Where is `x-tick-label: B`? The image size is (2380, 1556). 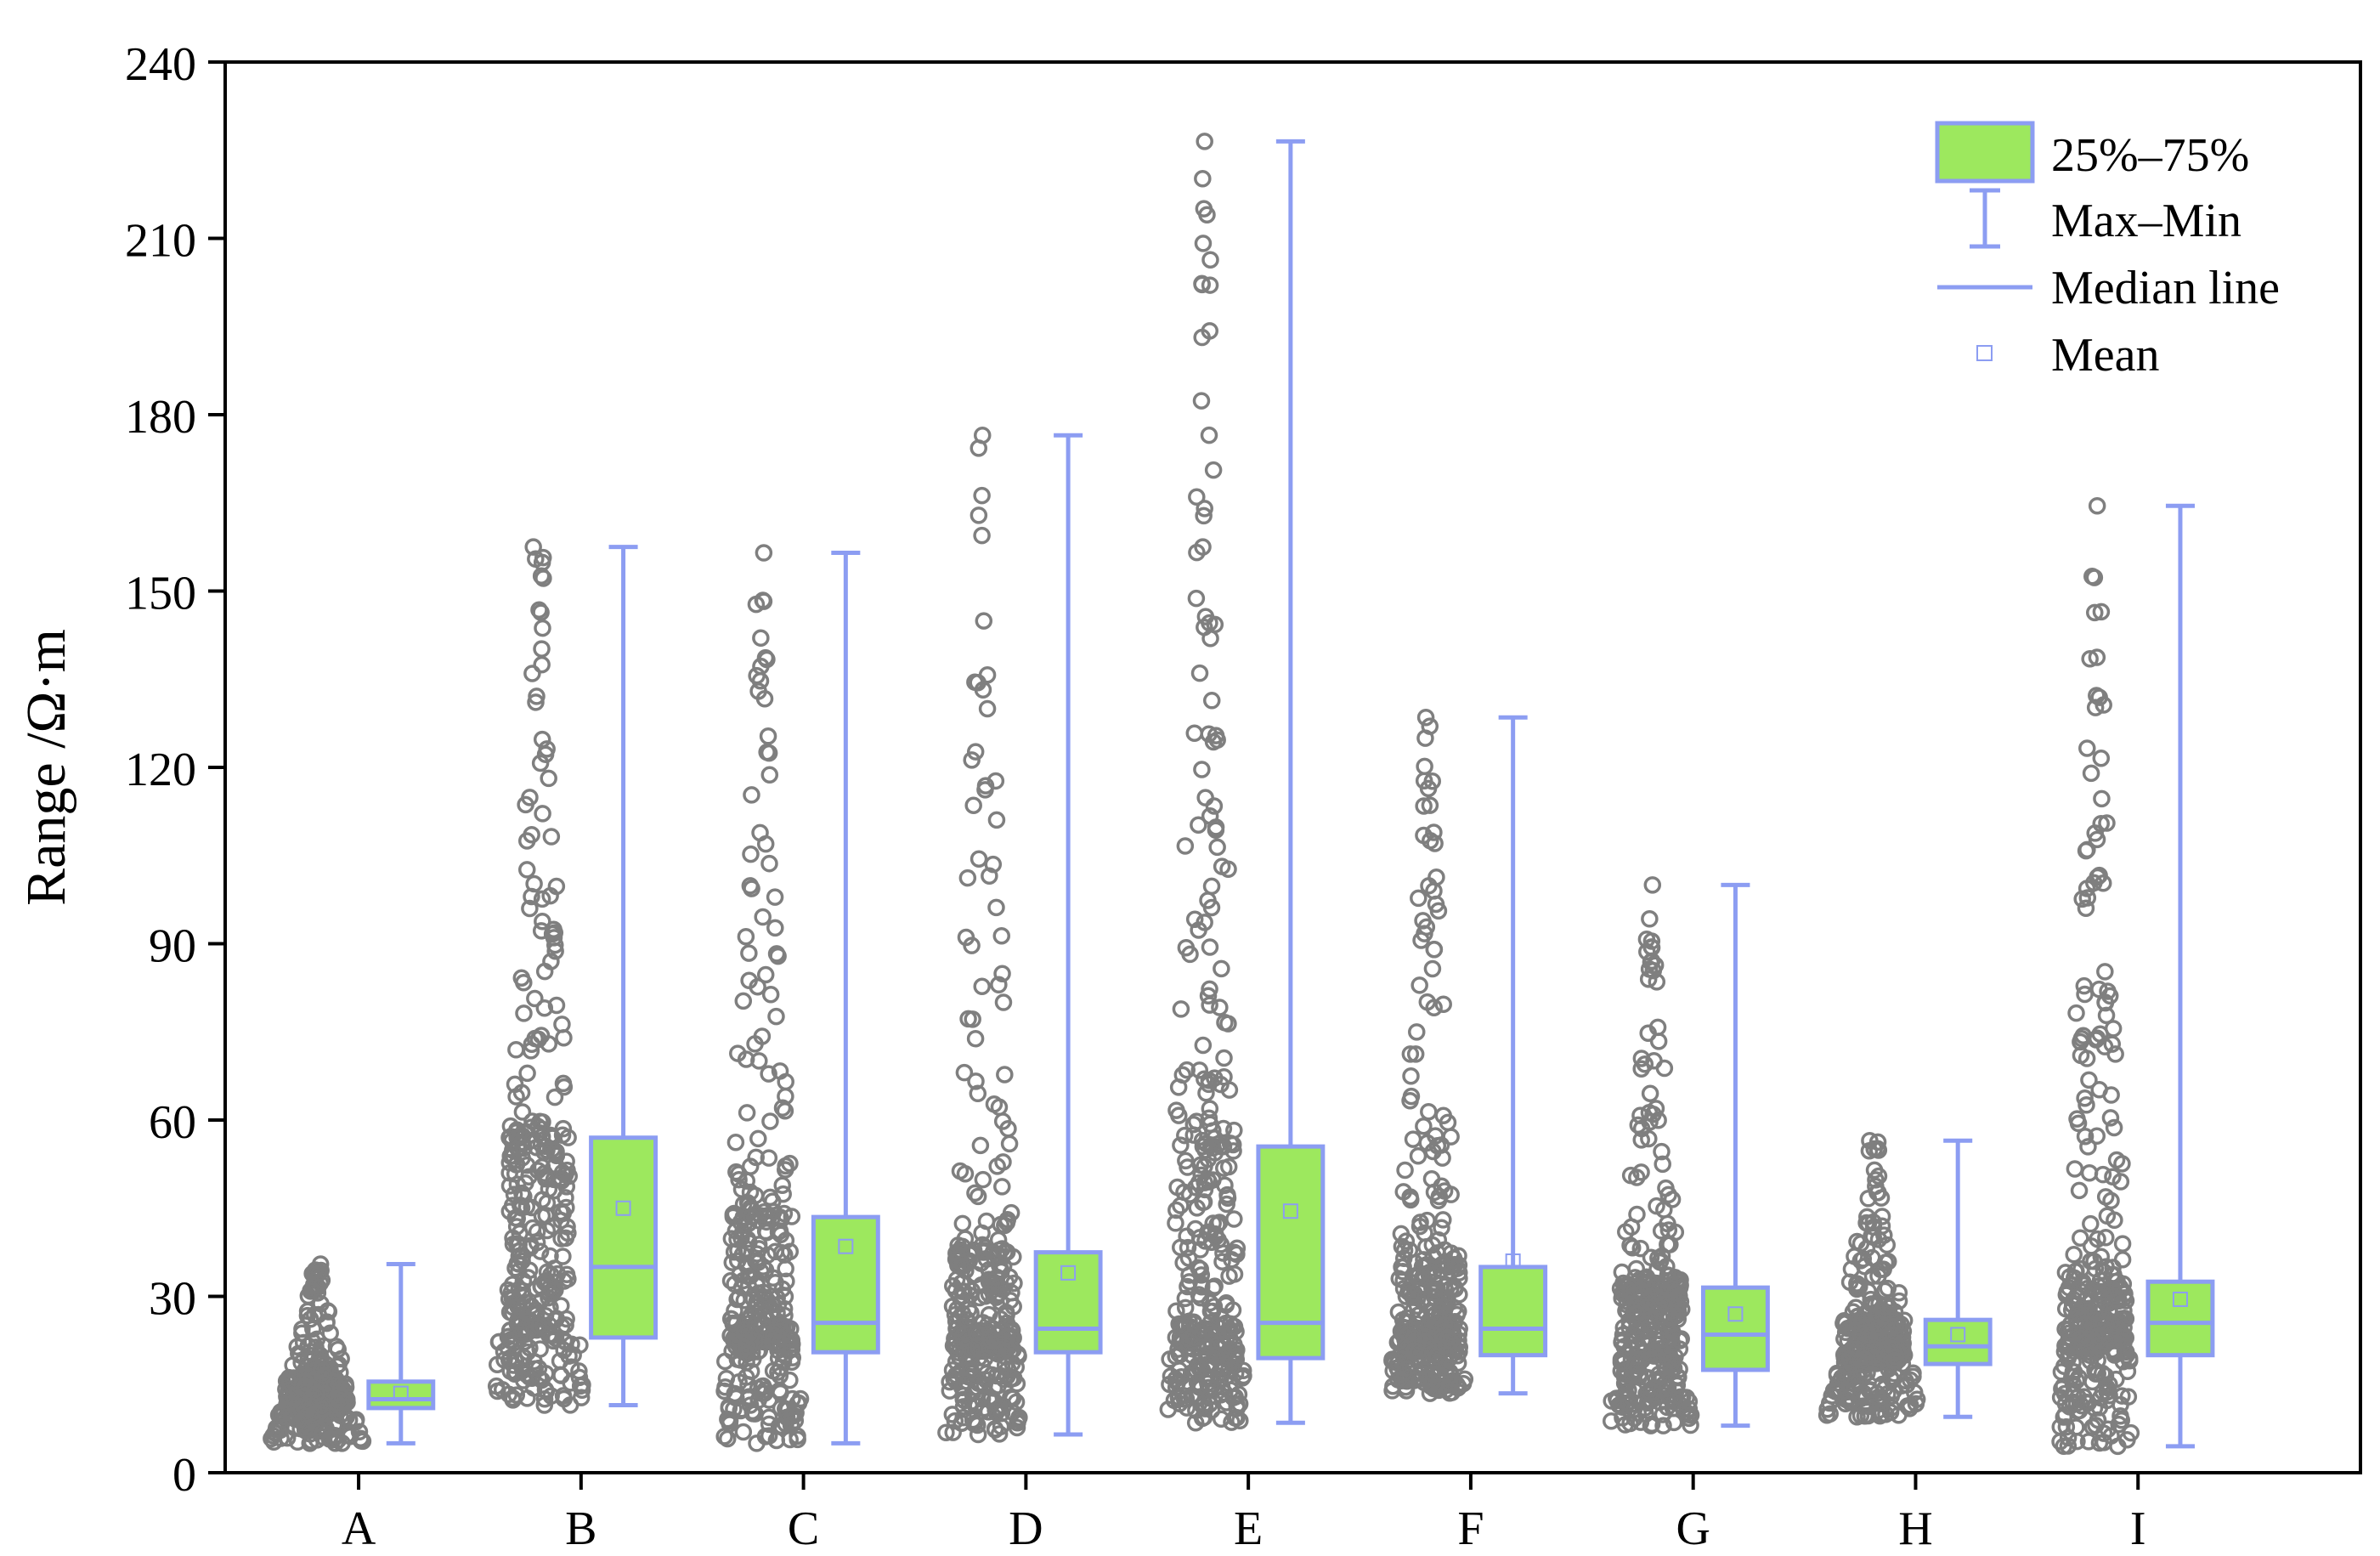
x-tick-label: B is located at coordinates (581, 1528).